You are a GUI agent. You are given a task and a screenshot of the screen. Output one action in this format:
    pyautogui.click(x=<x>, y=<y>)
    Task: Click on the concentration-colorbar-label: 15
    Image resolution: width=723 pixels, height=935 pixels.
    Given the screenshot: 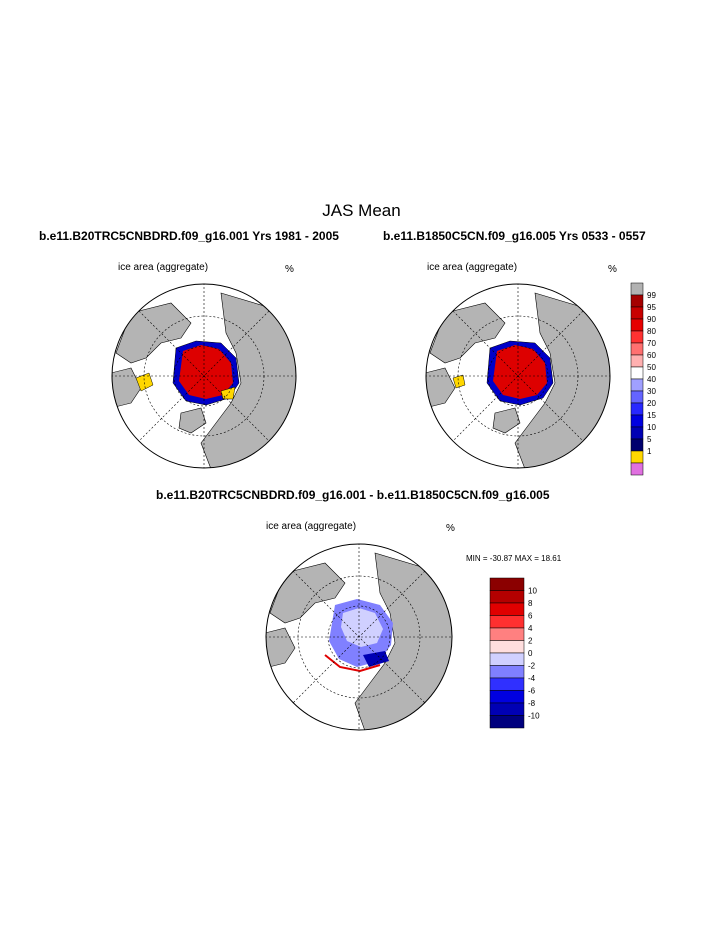 What is the action you would take?
    pyautogui.click(x=651, y=415)
    